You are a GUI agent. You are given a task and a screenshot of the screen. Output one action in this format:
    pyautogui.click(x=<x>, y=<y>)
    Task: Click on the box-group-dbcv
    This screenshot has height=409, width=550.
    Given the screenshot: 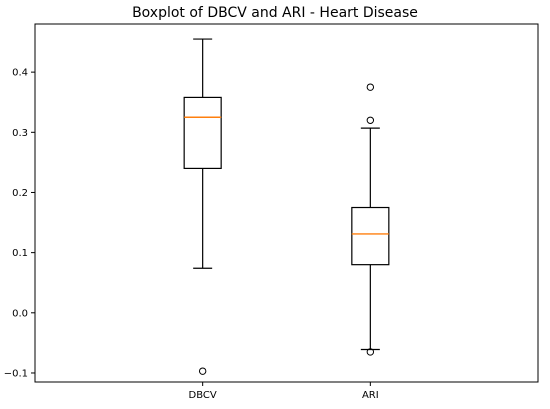 What is the action you would take?
    pyautogui.click(x=202, y=206)
    